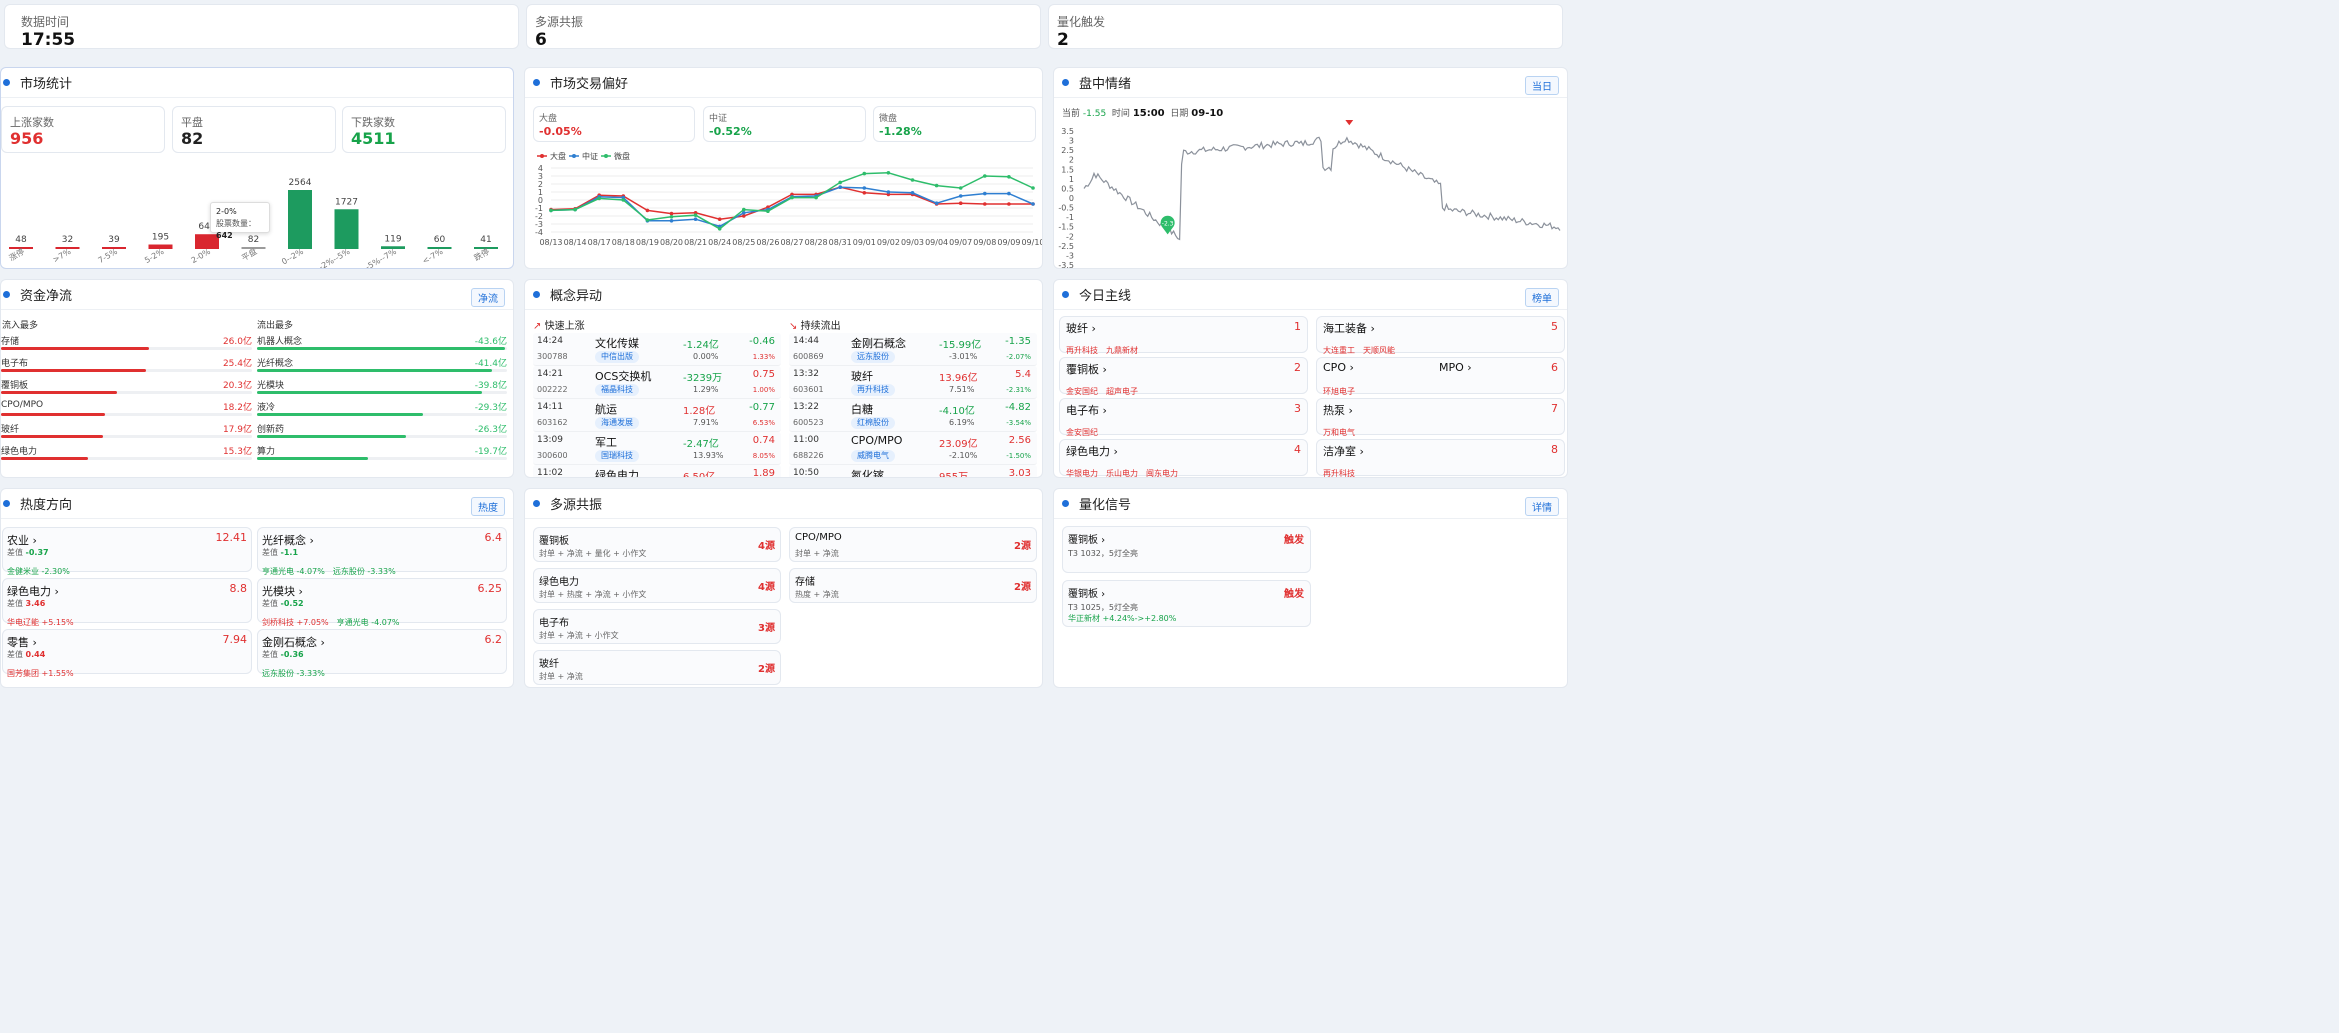 This screenshot has height=1033, width=2339. I want to click on flow-row: 机器人概念 -43.6亿, so click(382, 345).